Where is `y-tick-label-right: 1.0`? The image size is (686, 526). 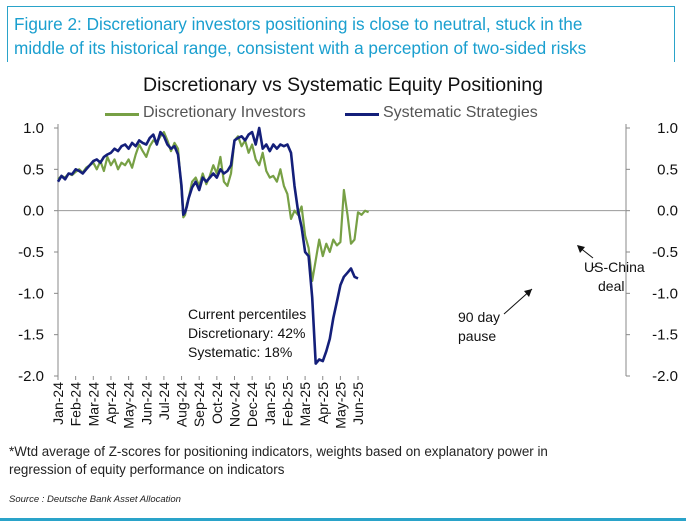
y-tick-label-right: 1.0 is located at coordinates (667, 128).